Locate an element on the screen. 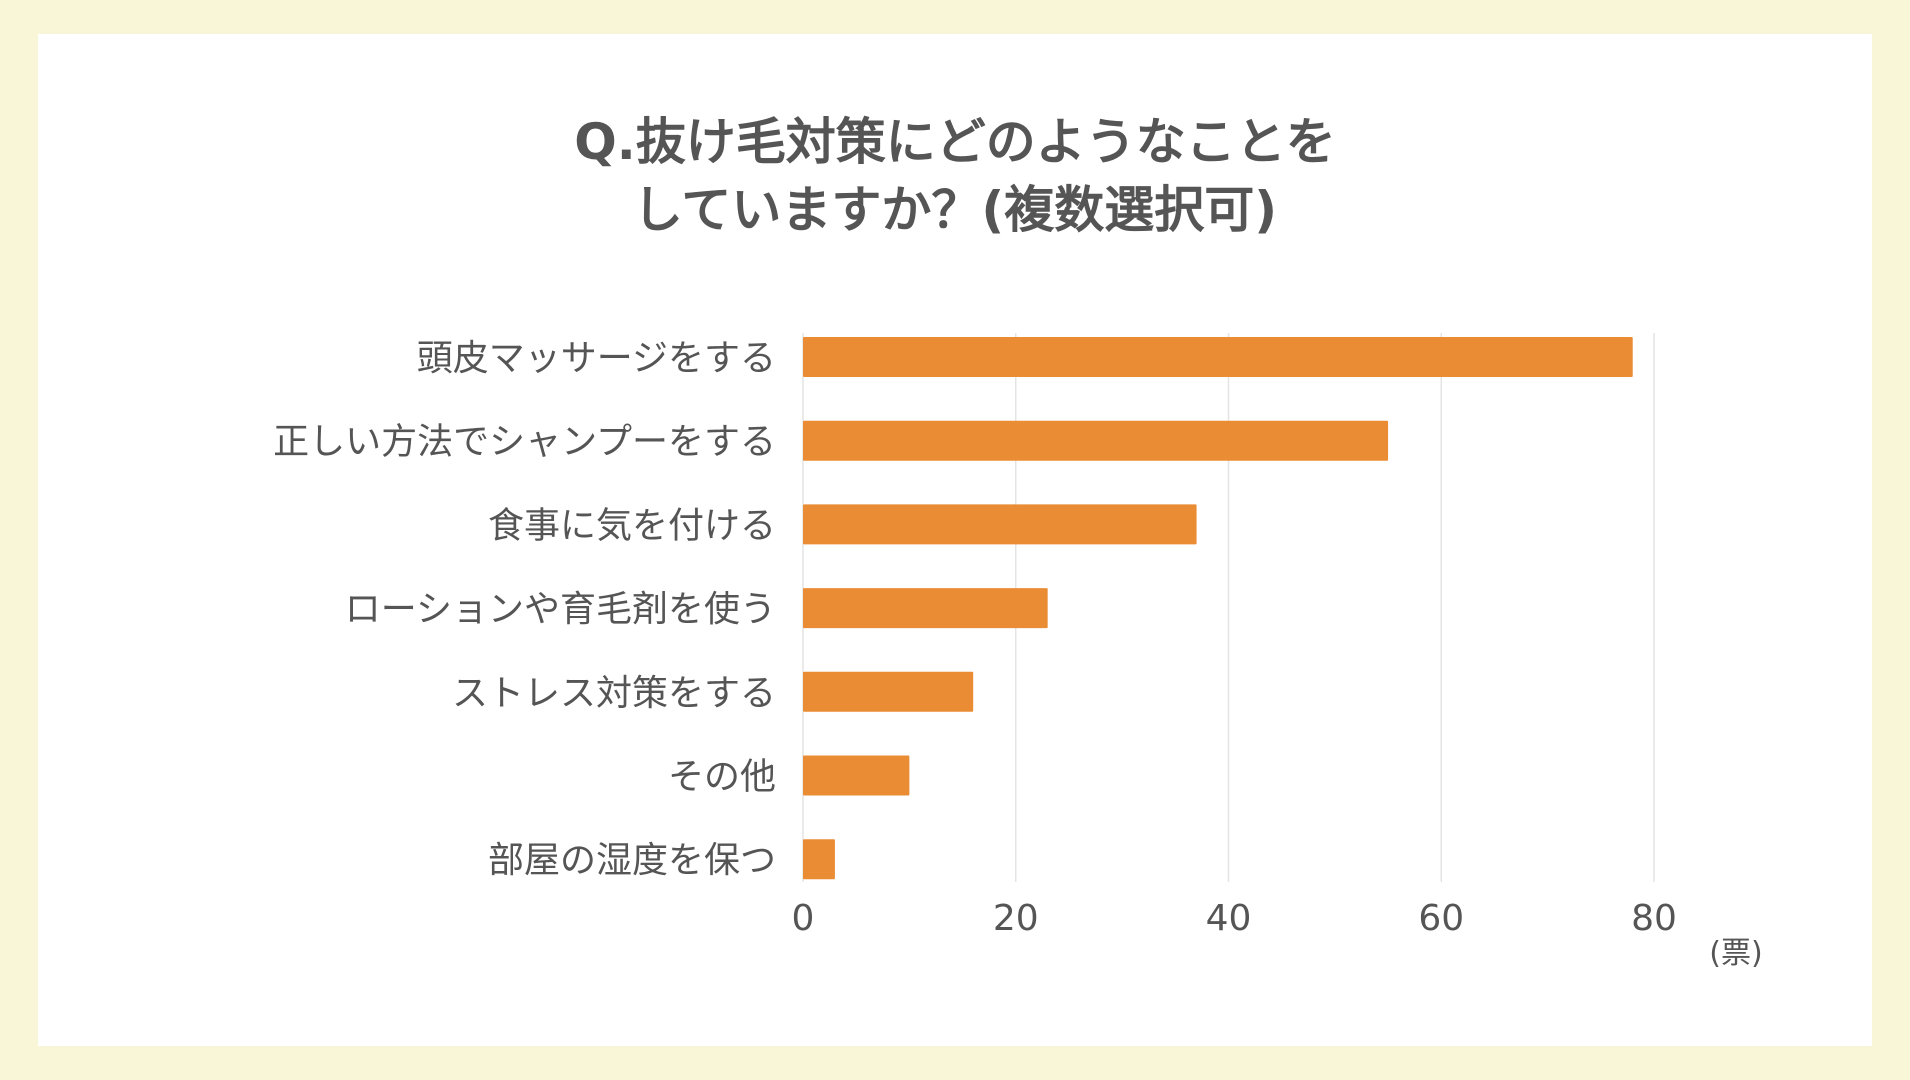  chart-title-line-1: Q.抜け毛対策にどのようなことを is located at coordinates (955, 142).